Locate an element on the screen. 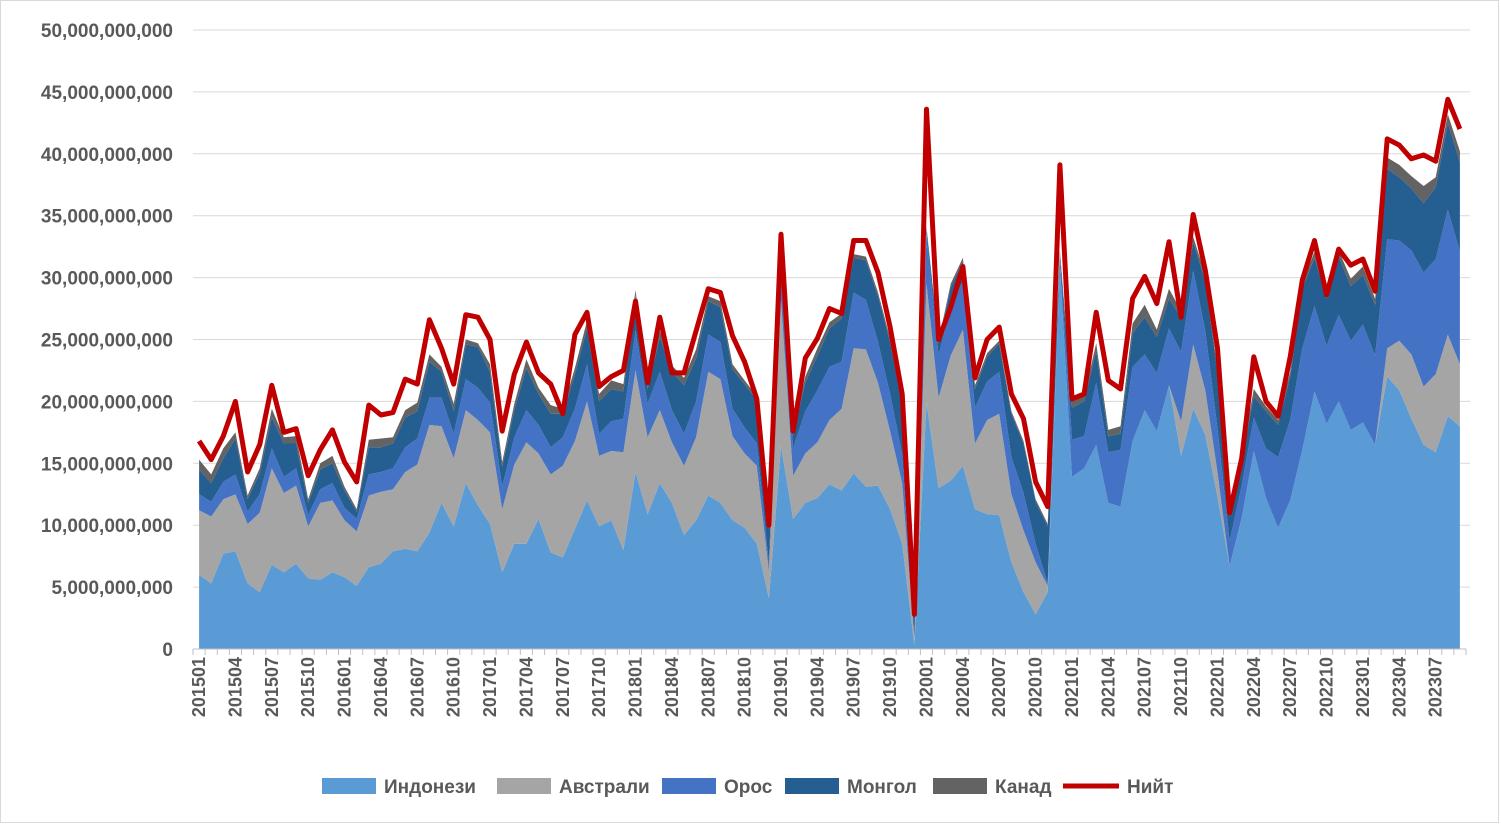  y-tick-label: 25,000,000,000 is located at coordinates (107, 341).